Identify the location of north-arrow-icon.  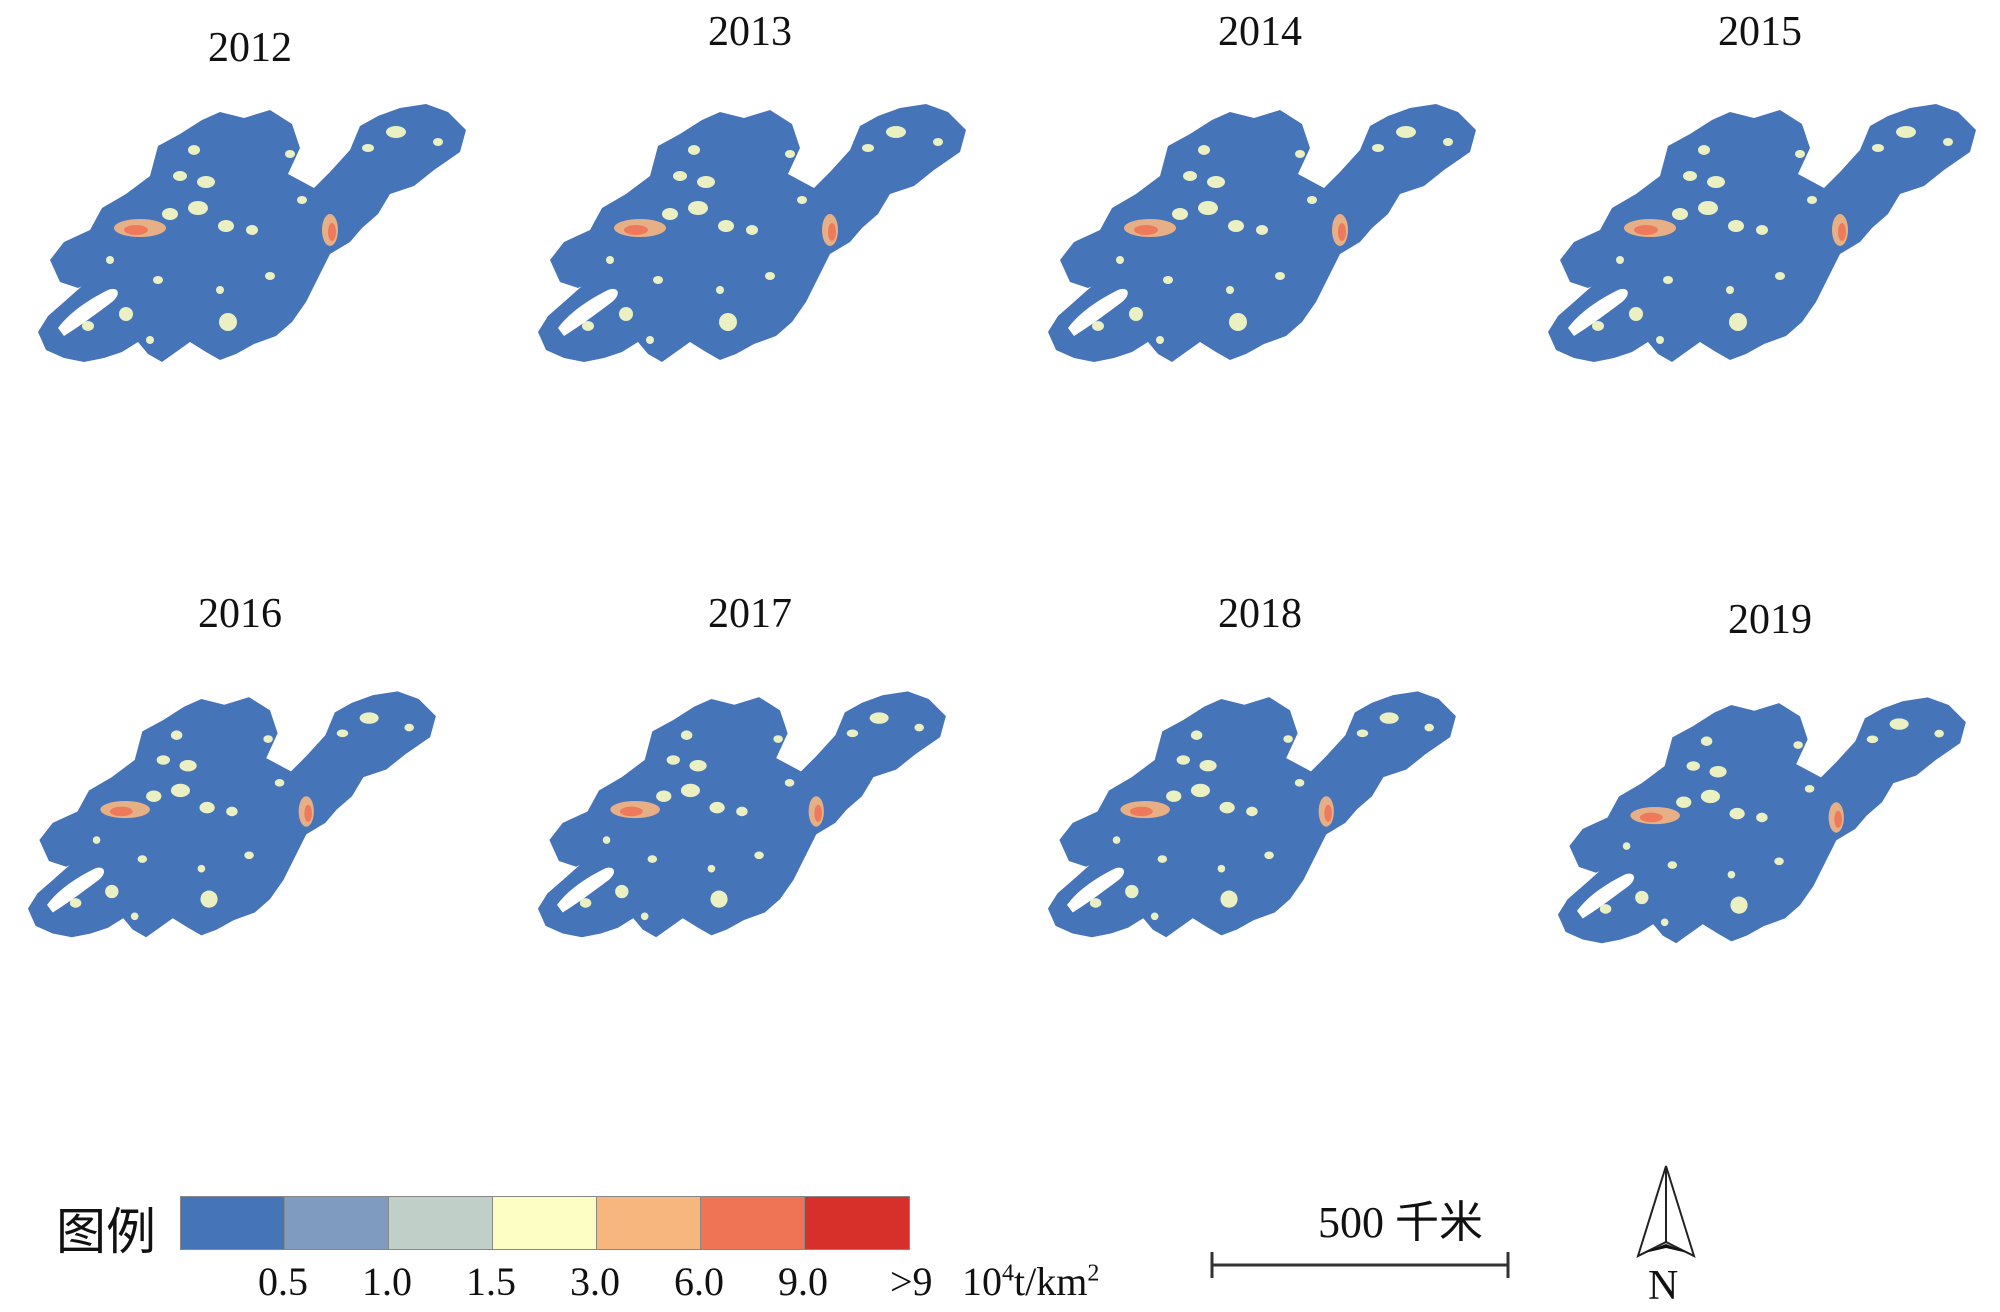
(1666, 1211).